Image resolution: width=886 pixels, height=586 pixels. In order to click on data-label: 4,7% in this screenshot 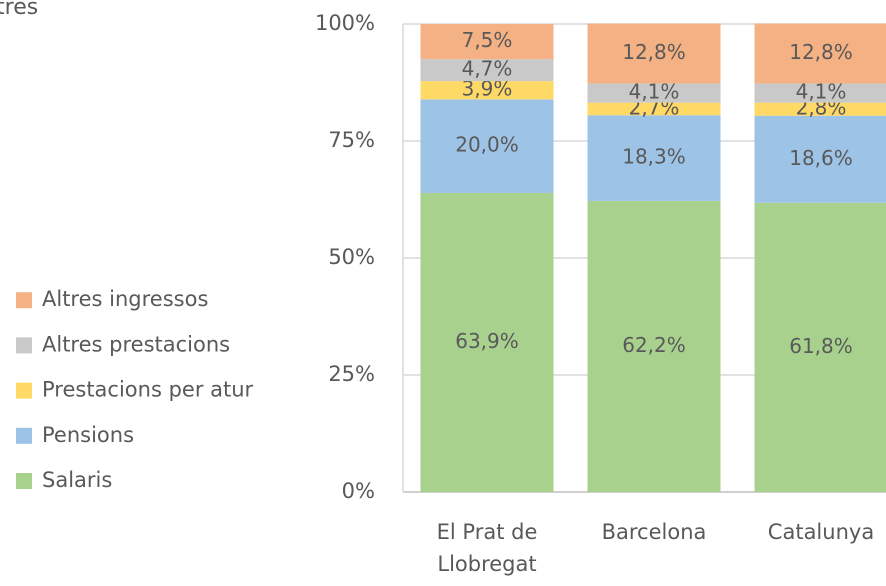, I will do `click(487, 69)`.